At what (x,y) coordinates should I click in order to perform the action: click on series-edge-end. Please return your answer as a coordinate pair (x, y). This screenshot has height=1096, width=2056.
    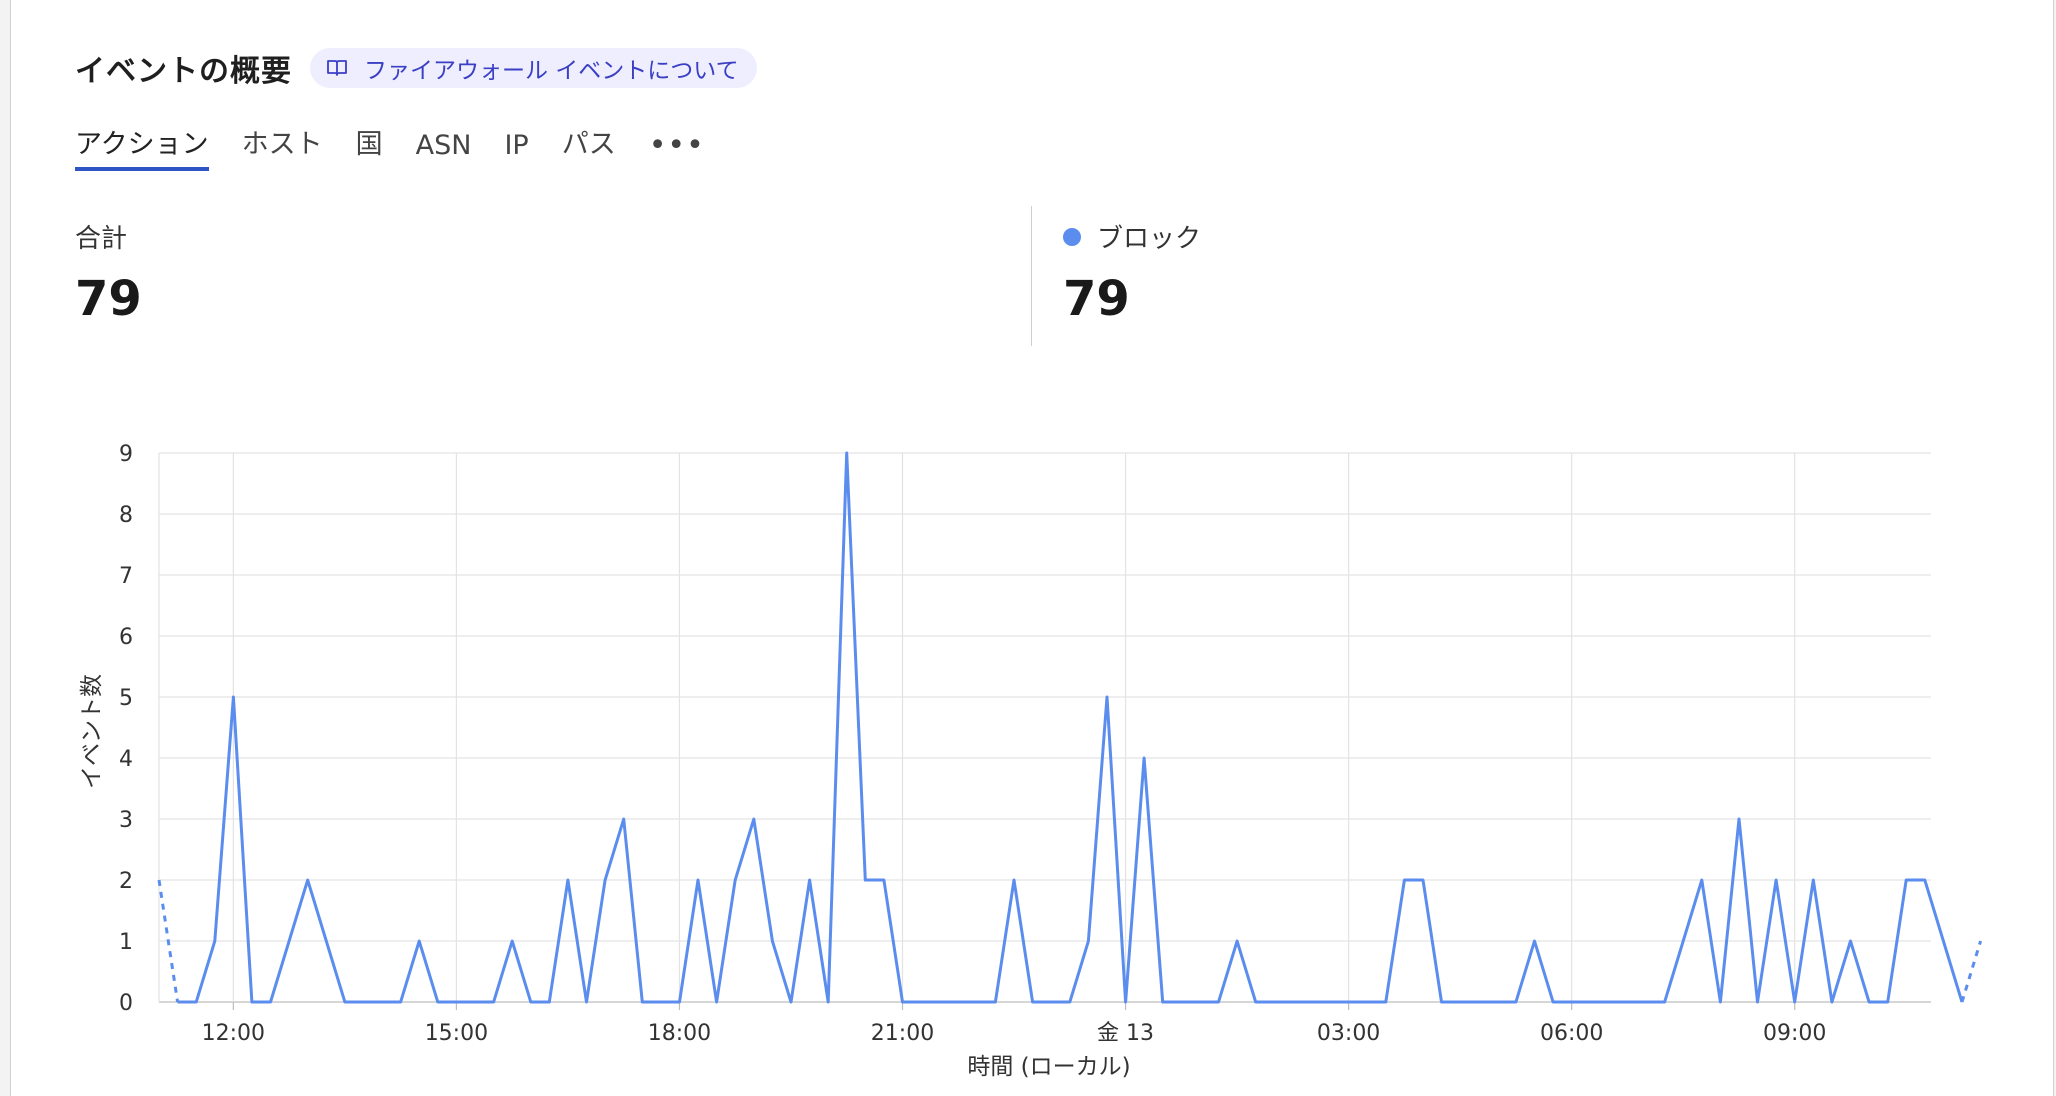
    Looking at the image, I should click on (1971, 971).